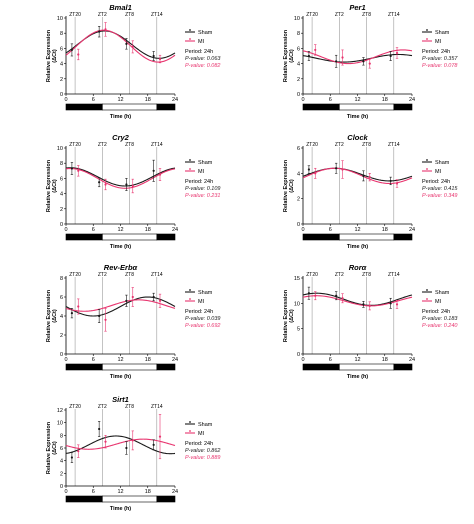 This screenshot has width=474, height=524. What do you see at coordinates (298, 80) in the screenshot?
I see `y-tick-label: 2` at bounding box center [298, 80].